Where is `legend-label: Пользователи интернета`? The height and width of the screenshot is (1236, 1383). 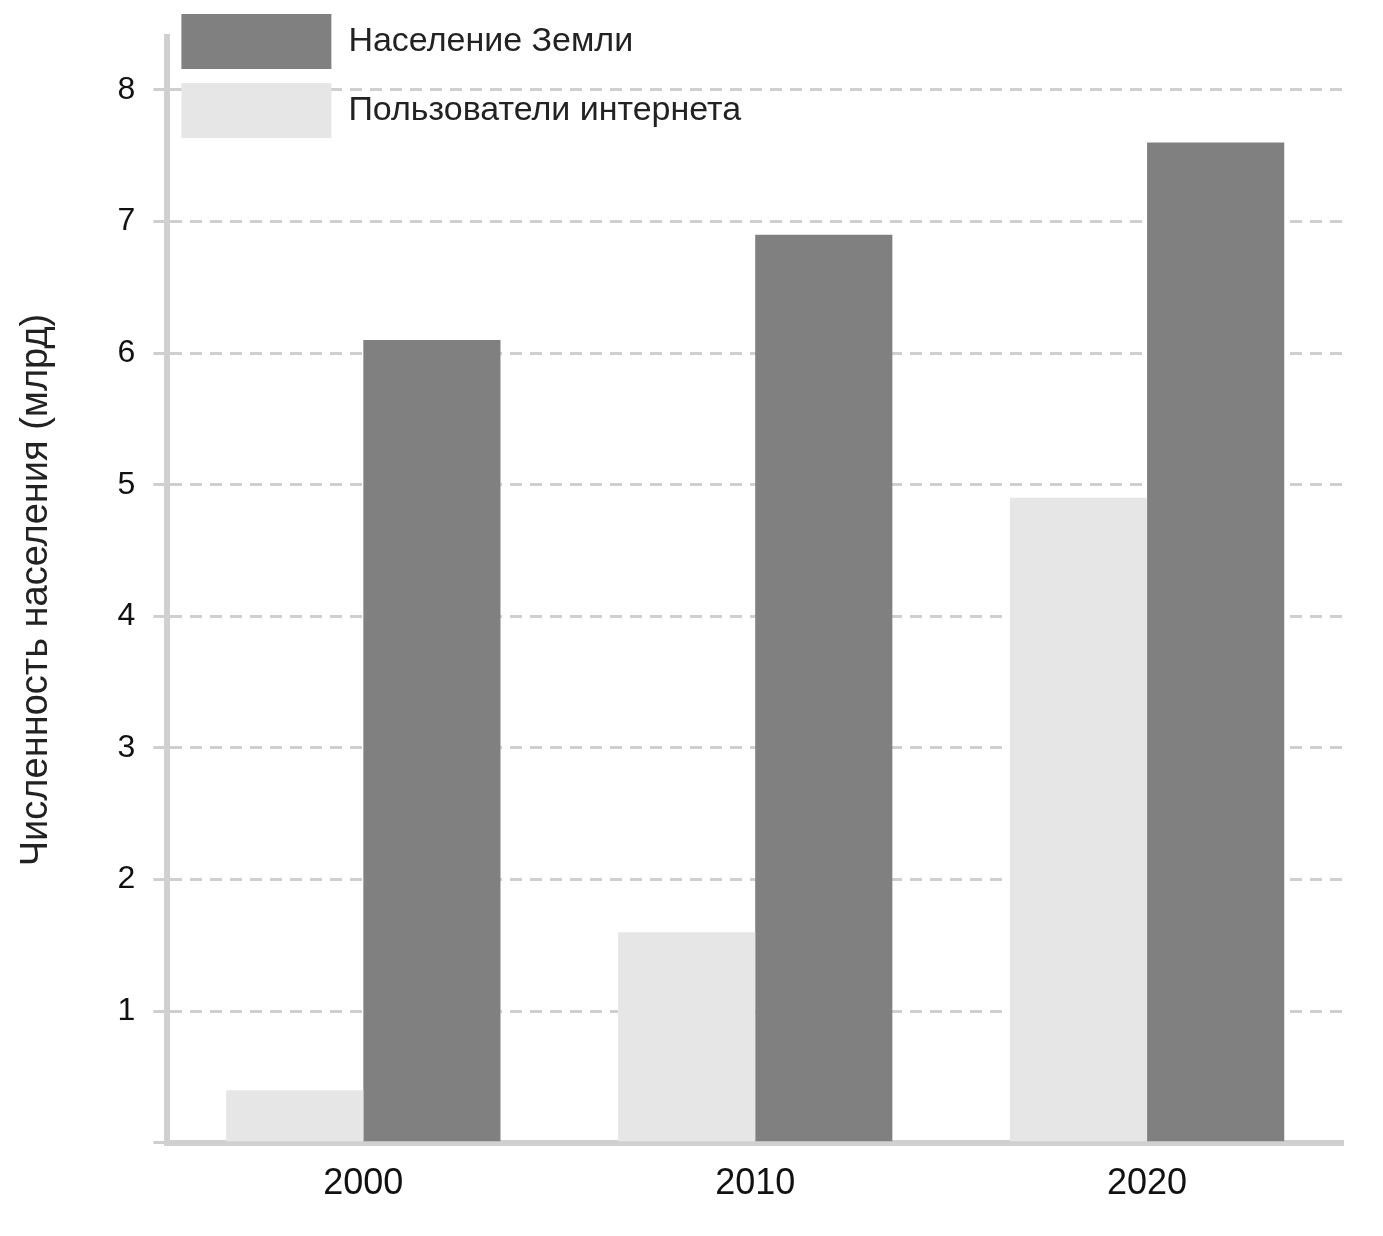
legend-label: Пользователи интернета is located at coordinates (545, 107).